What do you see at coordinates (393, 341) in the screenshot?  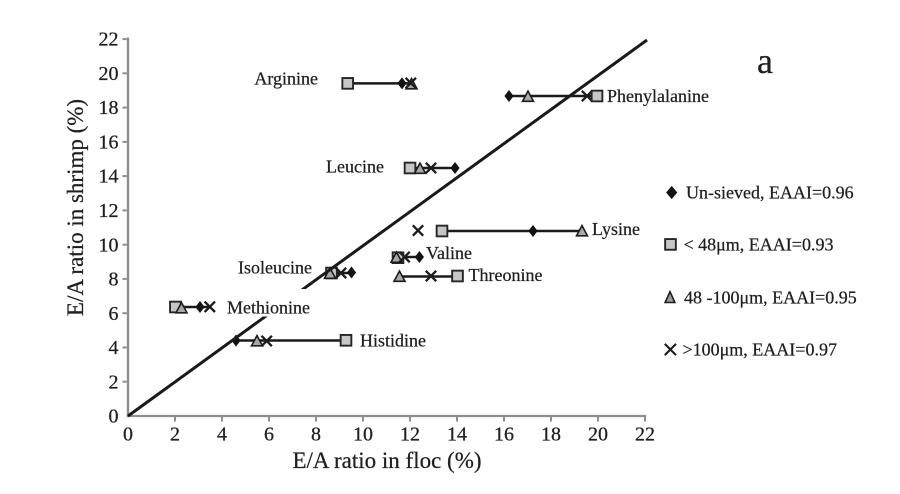 I see `svg-text: Histidine` at bounding box center [393, 341].